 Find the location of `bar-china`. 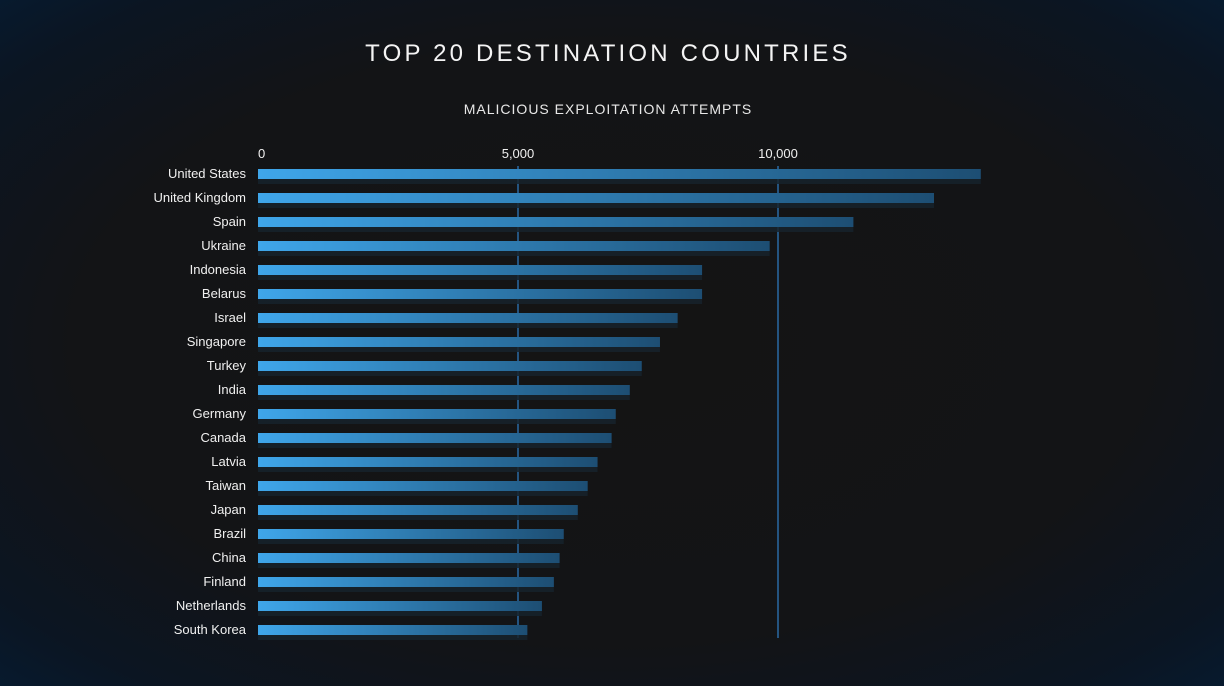

bar-china is located at coordinates (409, 558).